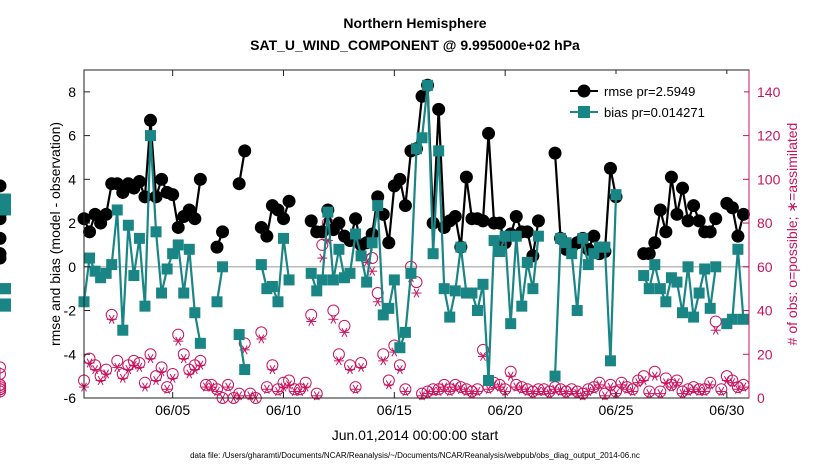 This screenshot has width=830, height=470. I want to click on y2-tick-label: 20, so click(765, 354).